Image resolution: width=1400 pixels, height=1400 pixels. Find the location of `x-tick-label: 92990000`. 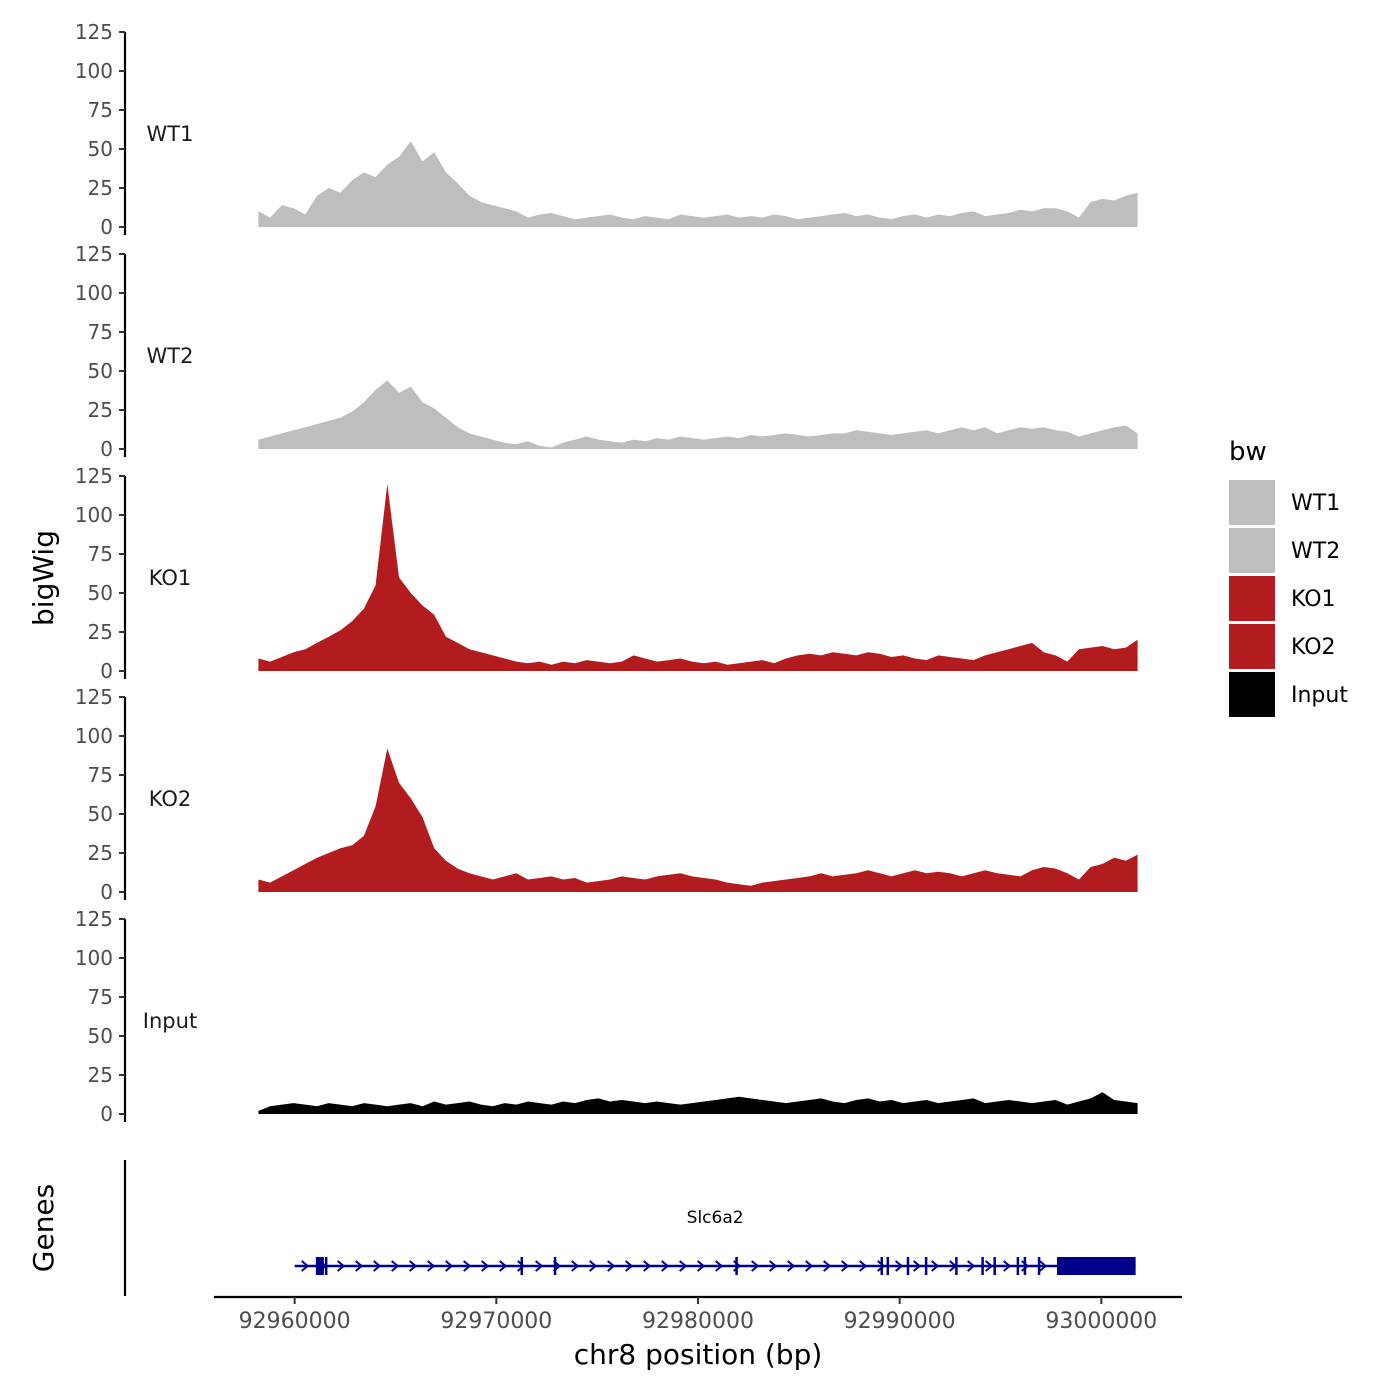

x-tick-label: 92990000 is located at coordinates (900, 1321).